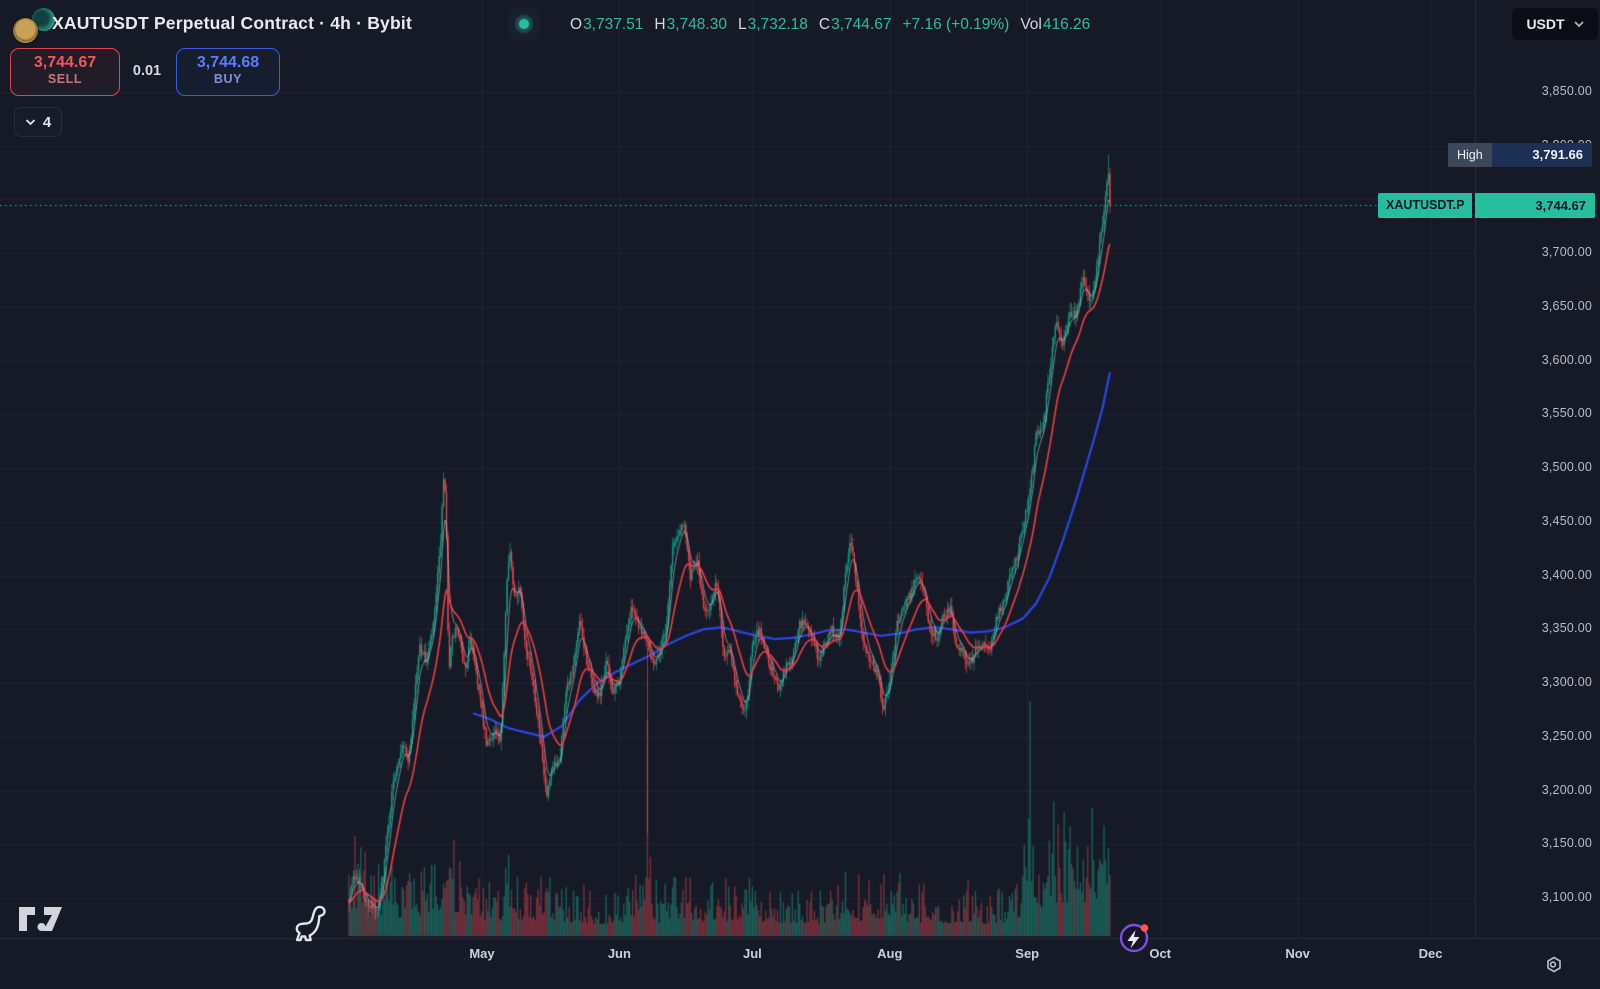 The width and height of the screenshot is (1600, 989). I want to click on live-status-dot-icon, so click(524, 24).